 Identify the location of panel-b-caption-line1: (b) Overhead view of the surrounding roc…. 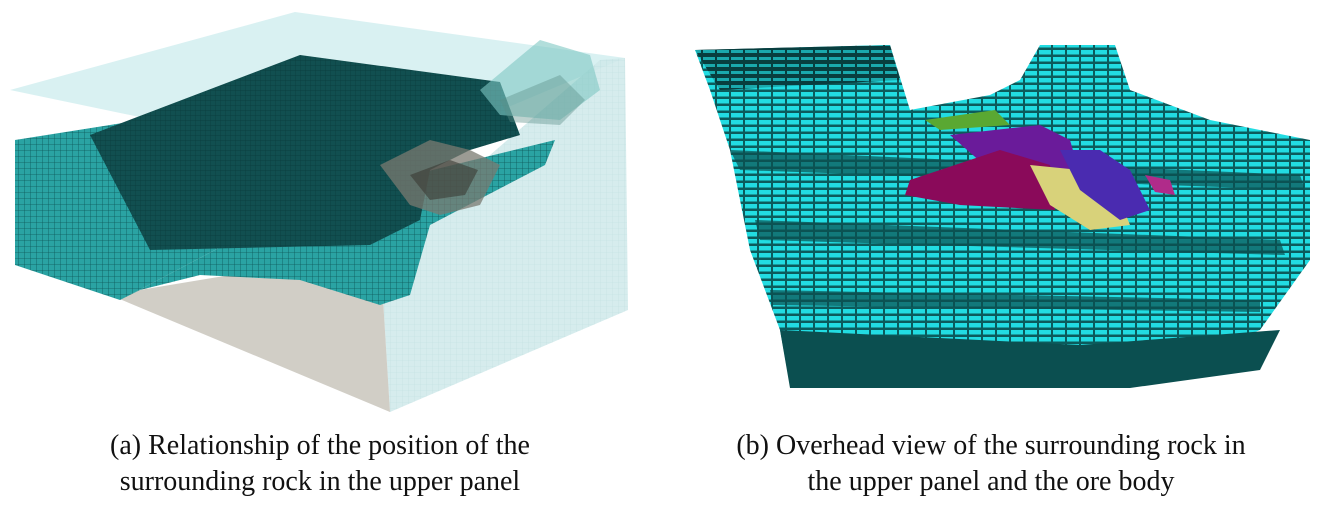
(991, 445).